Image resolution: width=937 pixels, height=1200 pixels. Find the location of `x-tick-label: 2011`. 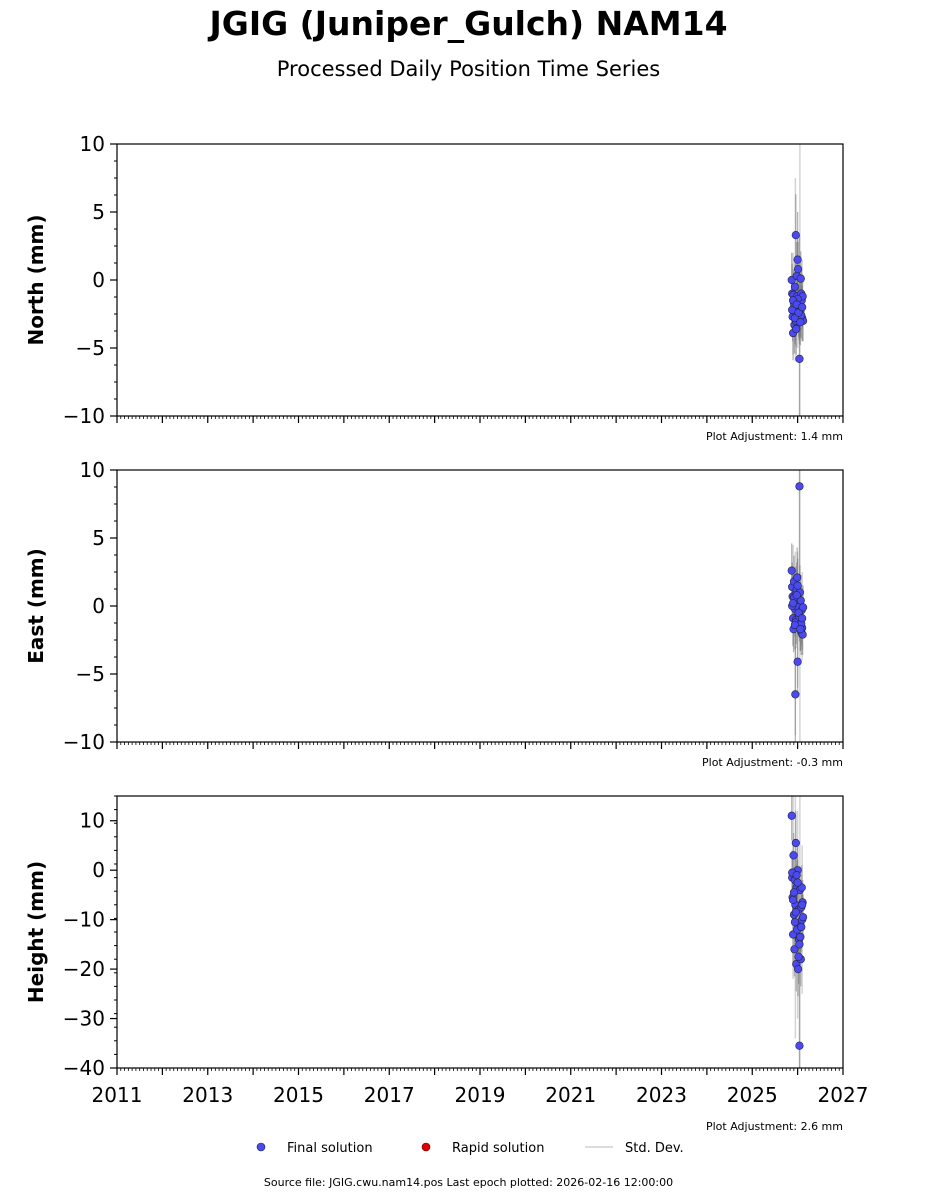

x-tick-label: 2011 is located at coordinates (117, 1095).